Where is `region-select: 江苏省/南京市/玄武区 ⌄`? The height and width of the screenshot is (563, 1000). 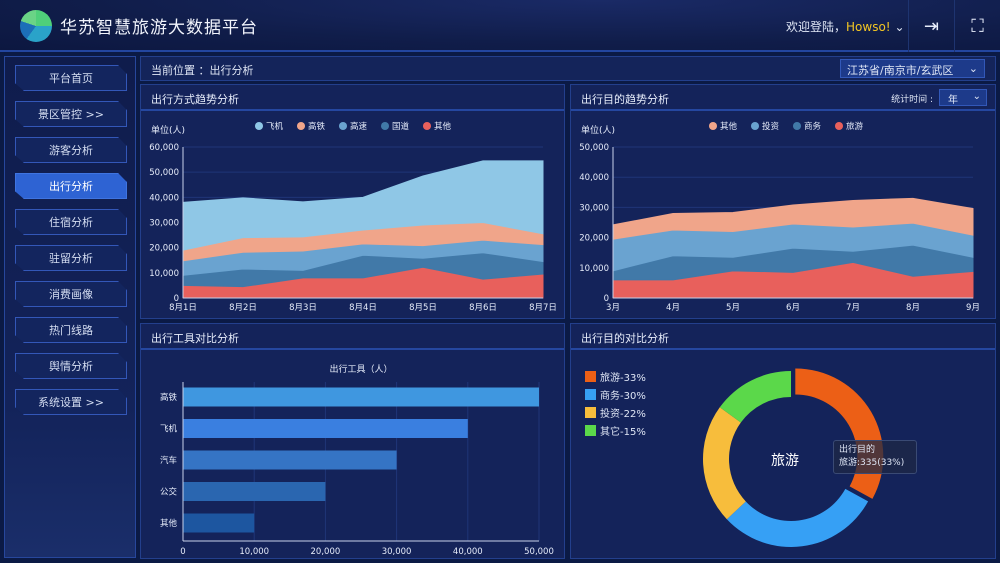
region-select: 江苏省/南京市/玄武区 ⌄ is located at coordinates (912, 68).